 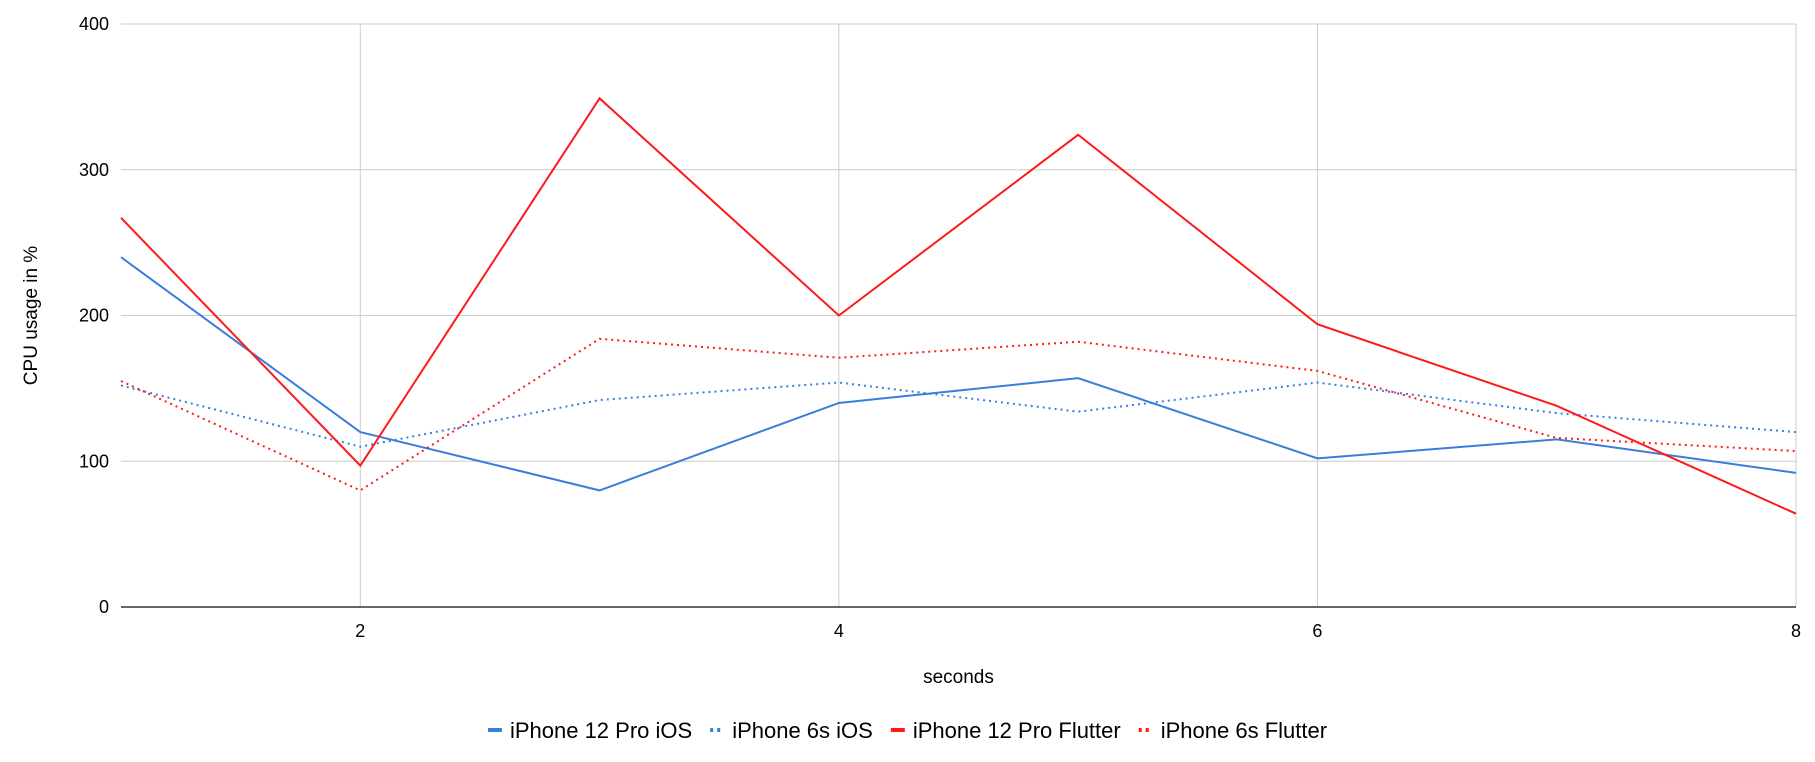 I want to click on x-tick-label-6: 6, so click(x=1317, y=631).